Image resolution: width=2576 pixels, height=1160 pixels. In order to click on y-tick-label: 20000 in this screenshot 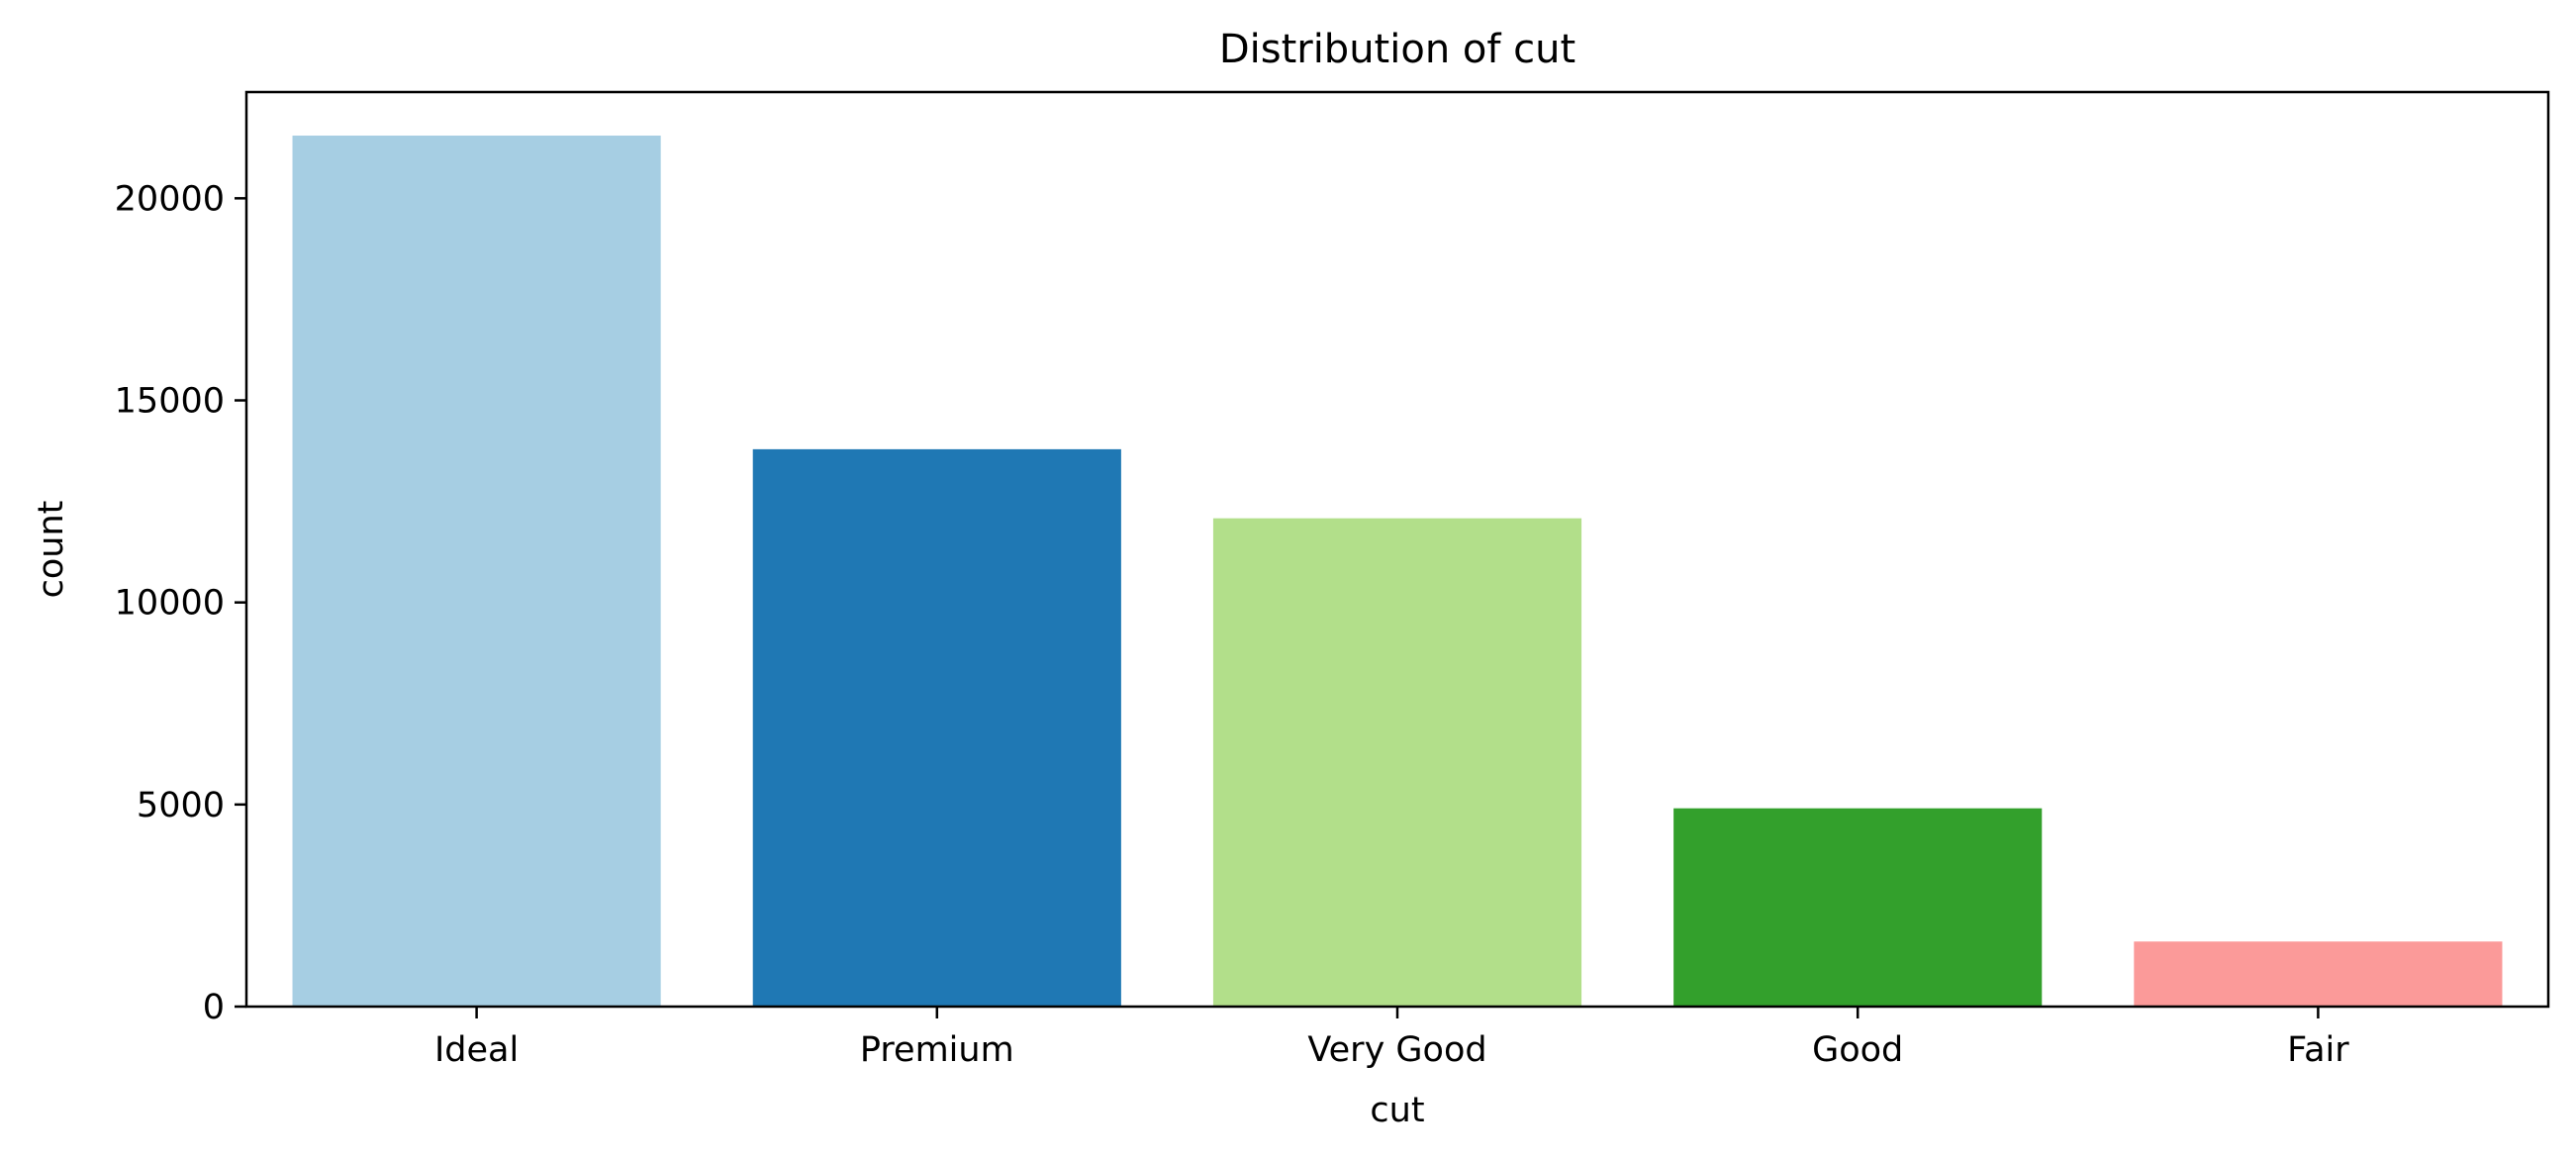, I will do `click(170, 199)`.